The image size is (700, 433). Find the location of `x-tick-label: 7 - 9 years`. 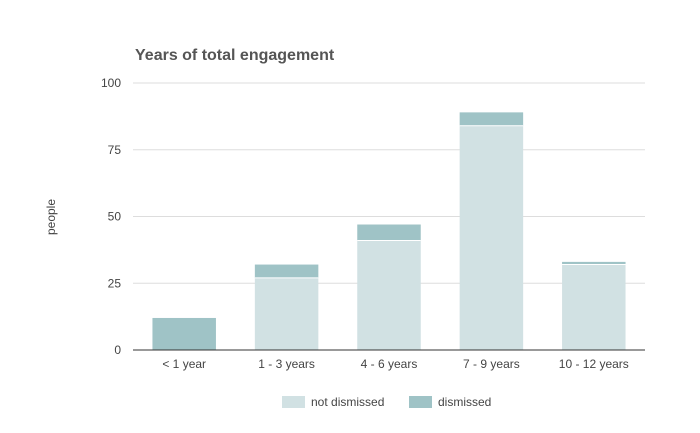

x-tick-label: 7 - 9 years is located at coordinates (491, 364).